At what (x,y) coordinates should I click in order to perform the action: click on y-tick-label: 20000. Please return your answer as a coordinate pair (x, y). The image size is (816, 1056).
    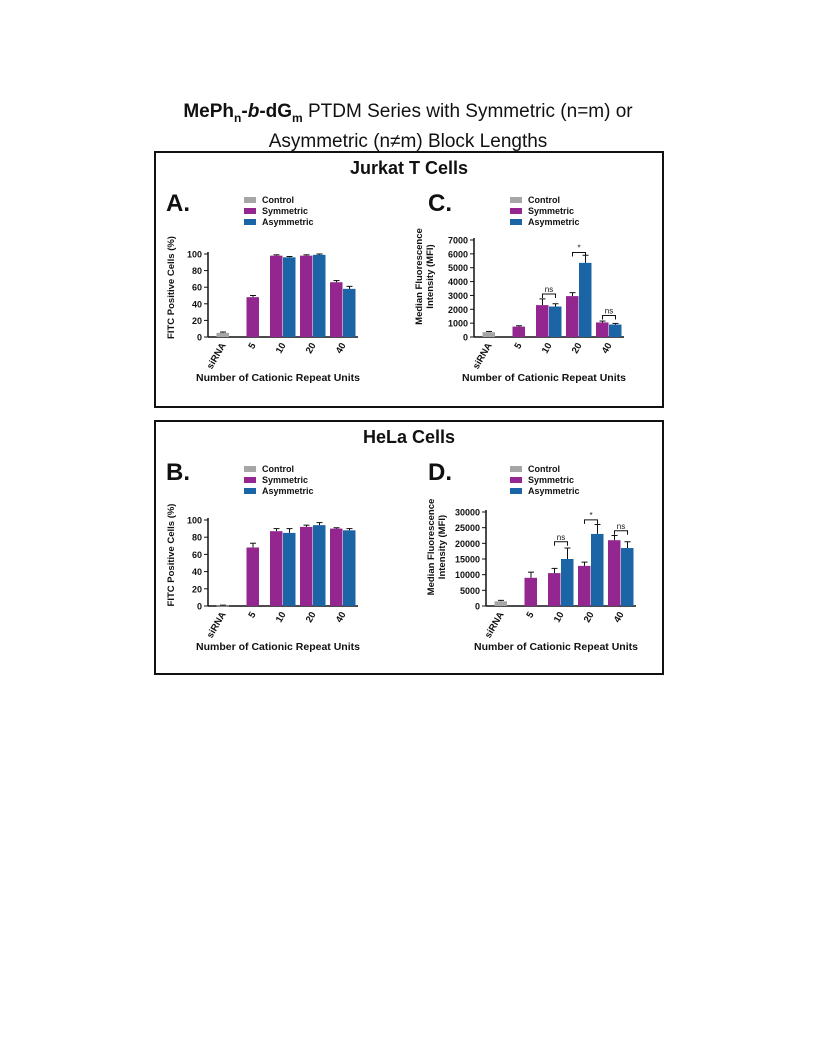
    Looking at the image, I should click on (467, 544).